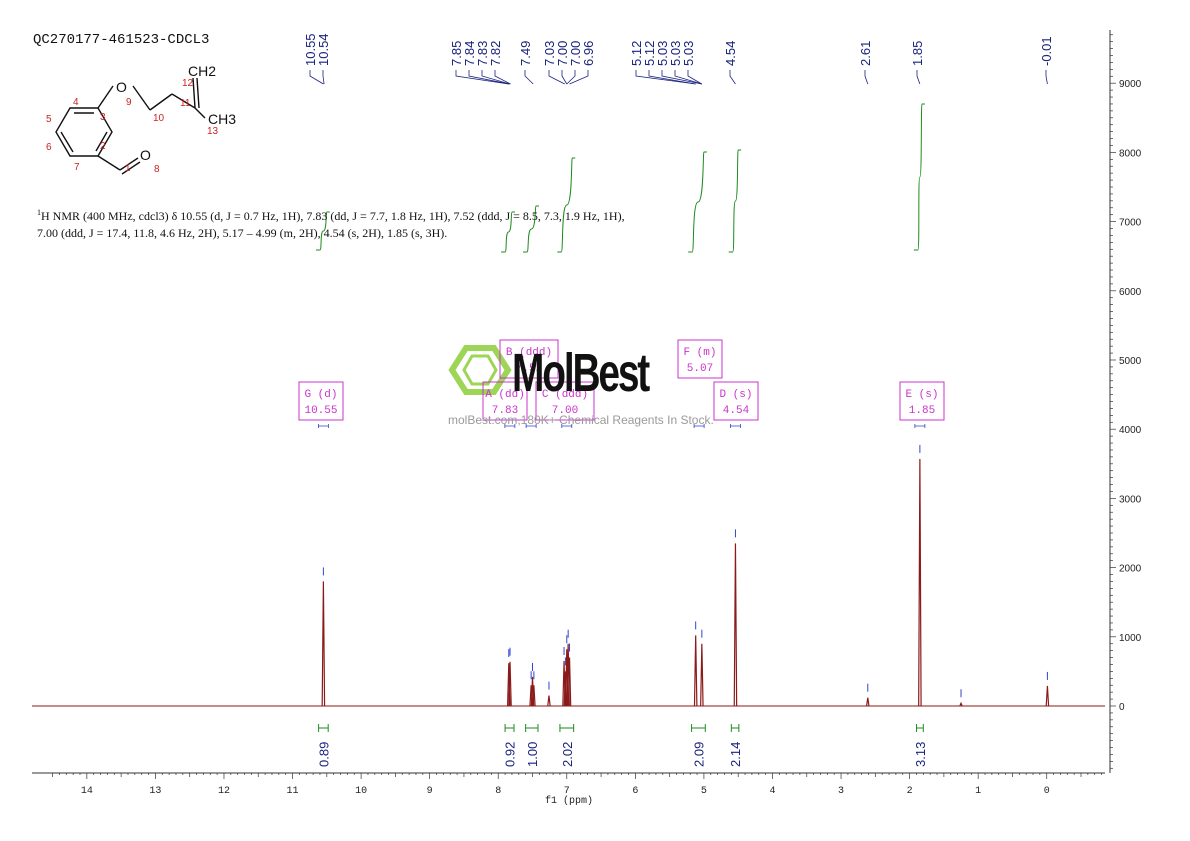 Image resolution: width=1190 pixels, height=841 pixels. Describe the element at coordinates (121, 40) in the screenshot. I see `sample-id: QC270177-461523-CDCL3` at that location.